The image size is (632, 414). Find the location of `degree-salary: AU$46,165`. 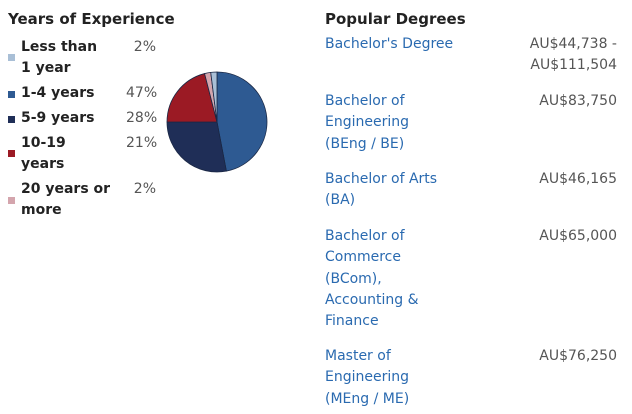

degree-salary: AU$46,165 is located at coordinates (578, 179).